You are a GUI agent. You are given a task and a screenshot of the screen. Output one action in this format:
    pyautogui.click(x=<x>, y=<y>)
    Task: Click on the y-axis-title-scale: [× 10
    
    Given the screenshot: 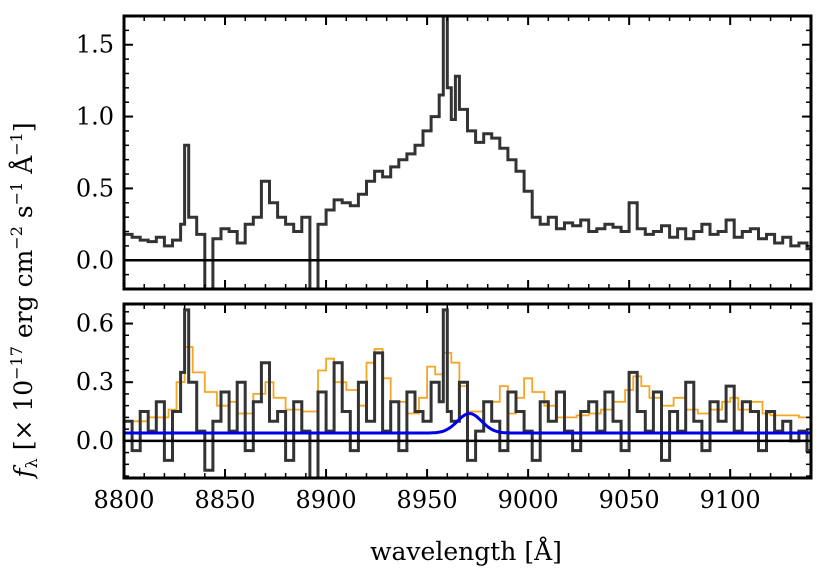 What is the action you would take?
    pyautogui.click(x=23, y=419)
    